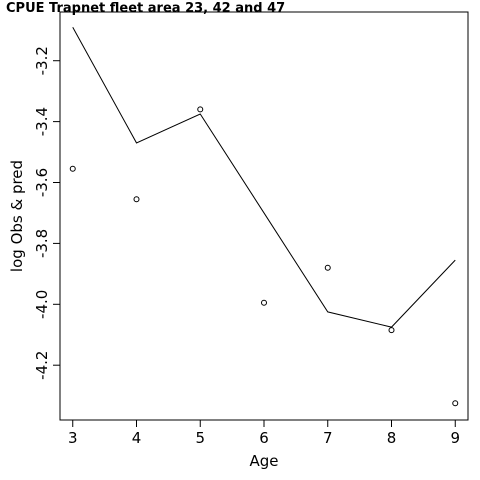 The height and width of the screenshot is (480, 480). I want to click on x-axis-label: Age, so click(263, 461).